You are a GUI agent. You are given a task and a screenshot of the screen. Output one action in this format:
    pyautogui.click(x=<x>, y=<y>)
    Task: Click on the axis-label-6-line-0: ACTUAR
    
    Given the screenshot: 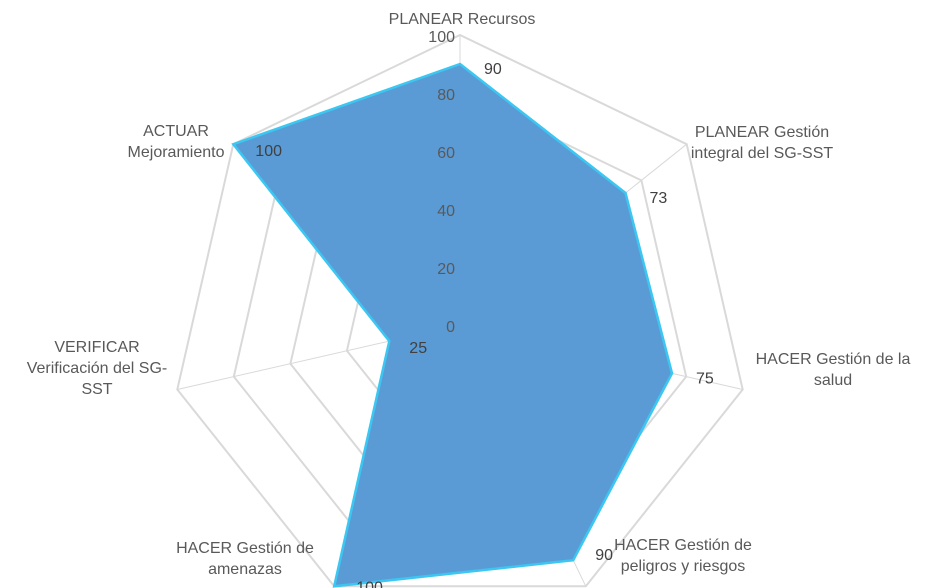 What is the action you would take?
    pyautogui.click(x=176, y=131)
    